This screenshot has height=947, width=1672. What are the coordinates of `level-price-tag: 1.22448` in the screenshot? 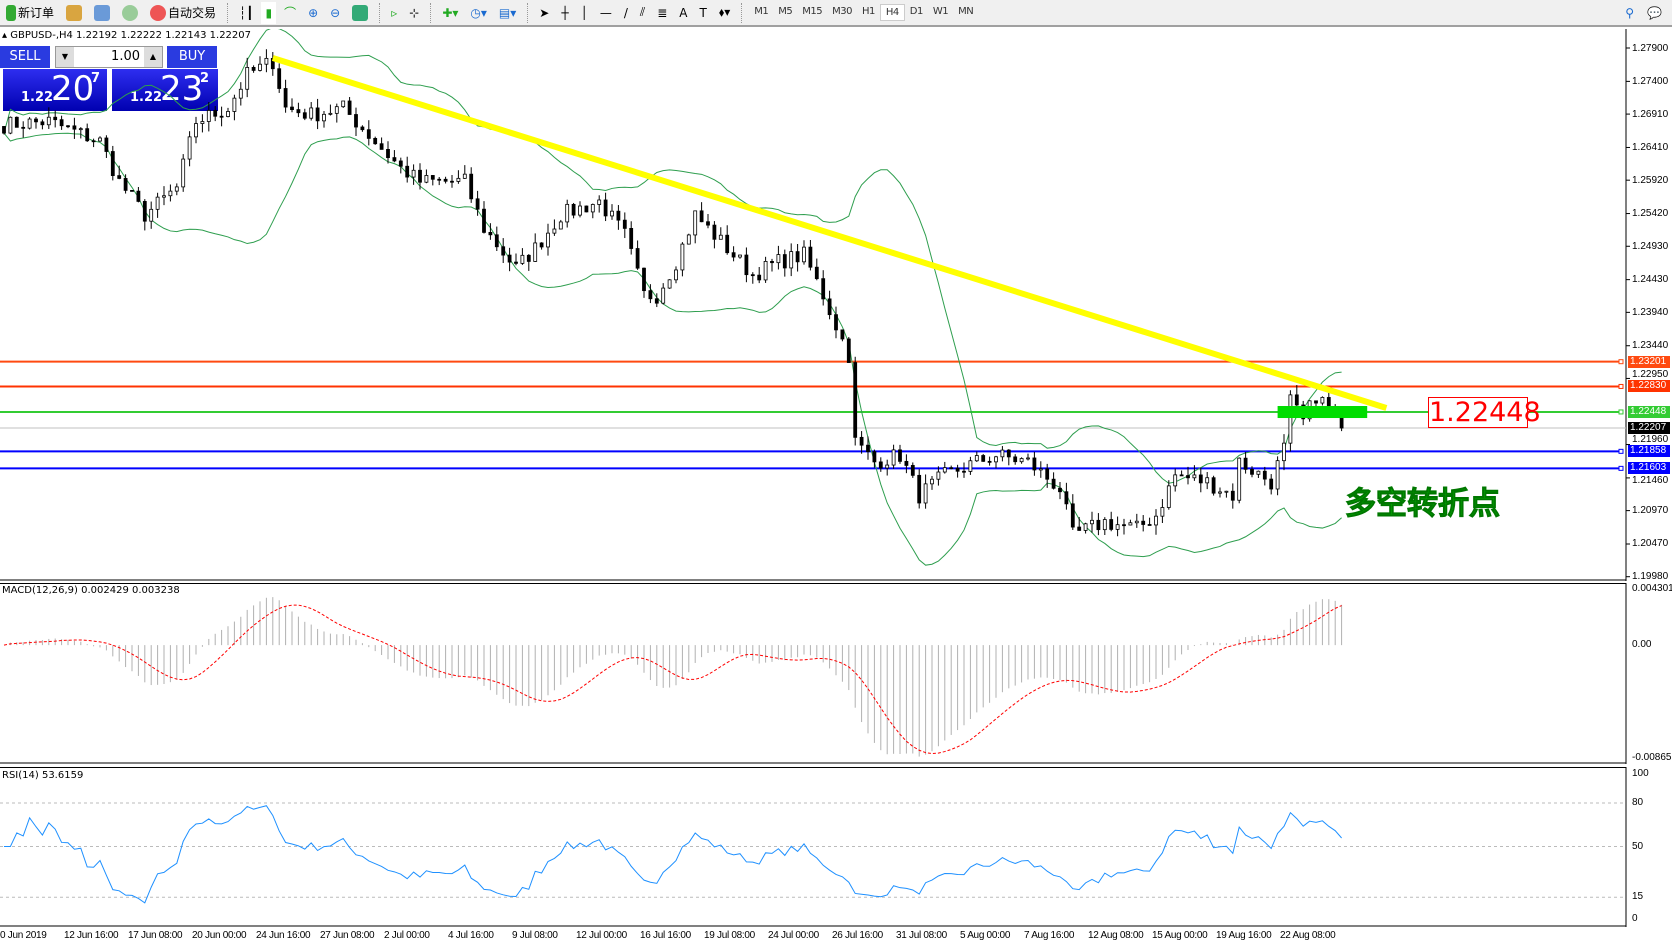 It's located at (1649, 411).